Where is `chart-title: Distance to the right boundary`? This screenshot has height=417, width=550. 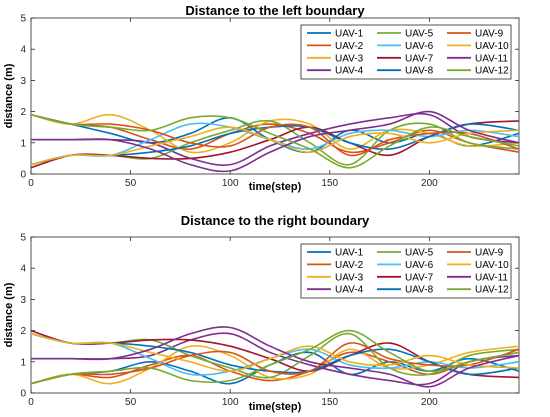
chart-title: Distance to the right boundary is located at coordinates (275, 220).